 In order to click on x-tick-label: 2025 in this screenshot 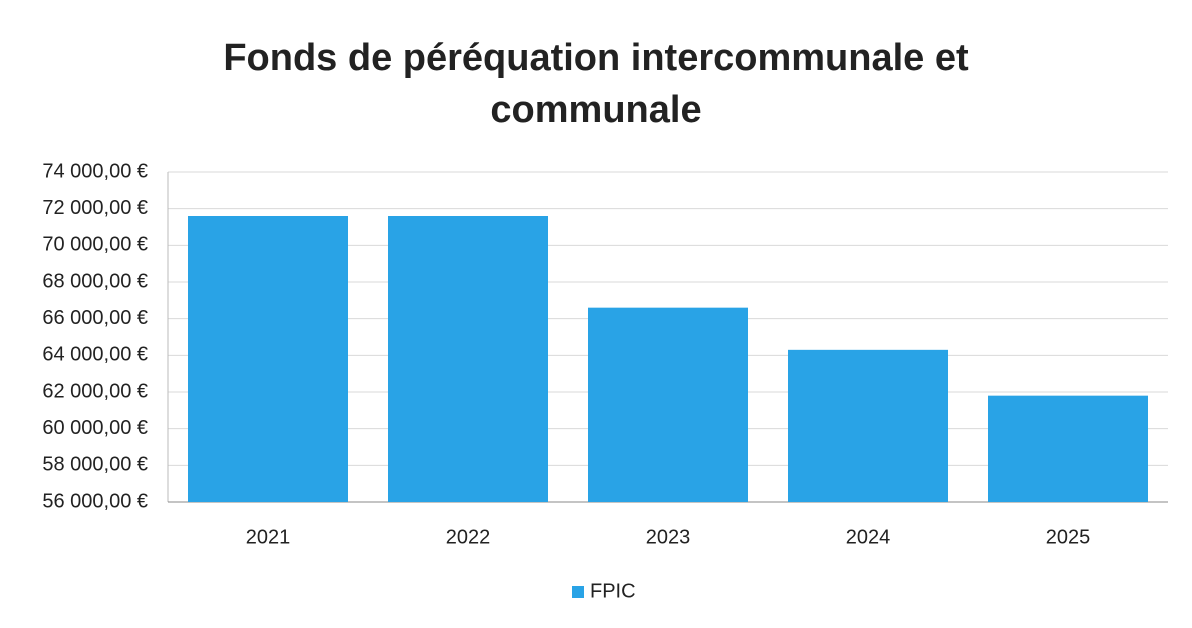, I will do `click(1068, 537)`.